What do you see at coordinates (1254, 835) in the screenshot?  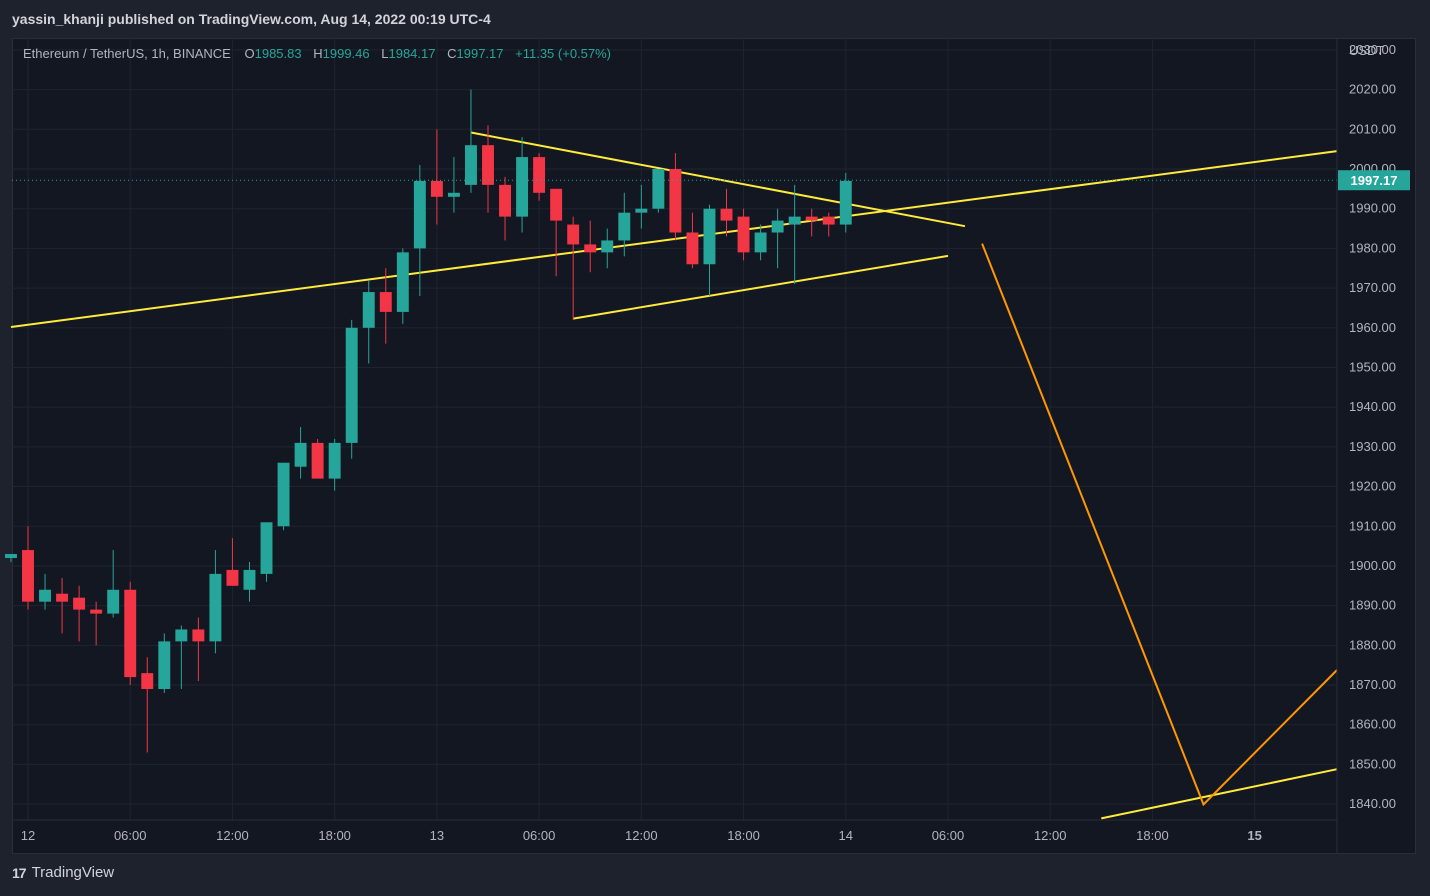 I see `x-tick-label: 15` at bounding box center [1254, 835].